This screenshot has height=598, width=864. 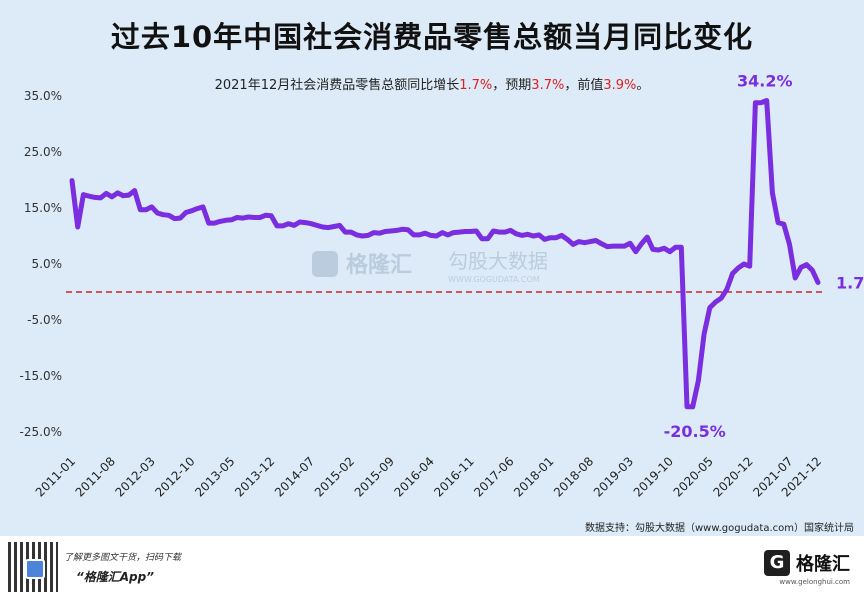 What do you see at coordinates (765, 80) in the screenshot?
I see `data-label: 34.2%` at bounding box center [765, 80].